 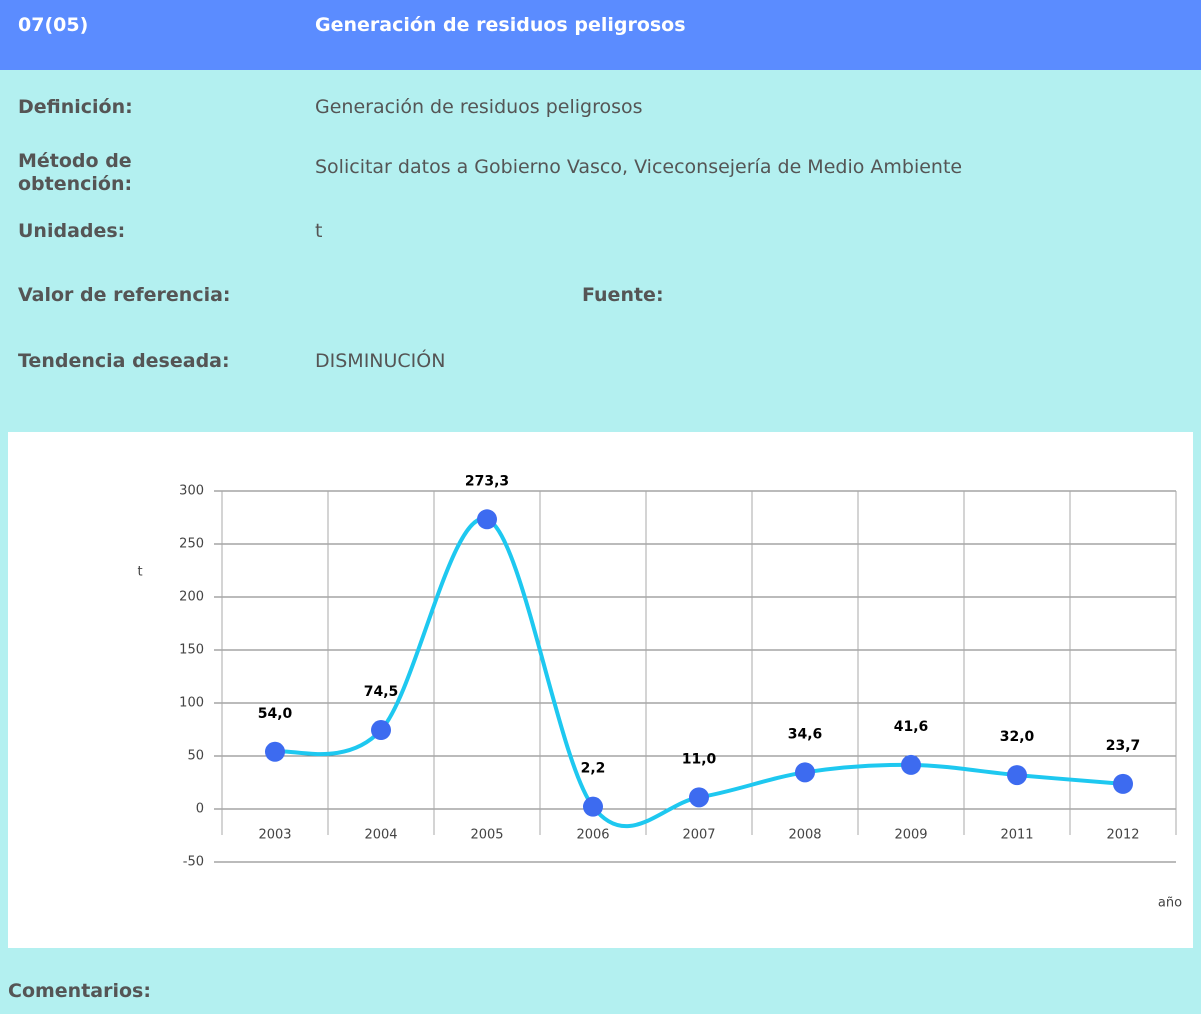 I want to click on data-label: 54,0, so click(x=275, y=714).